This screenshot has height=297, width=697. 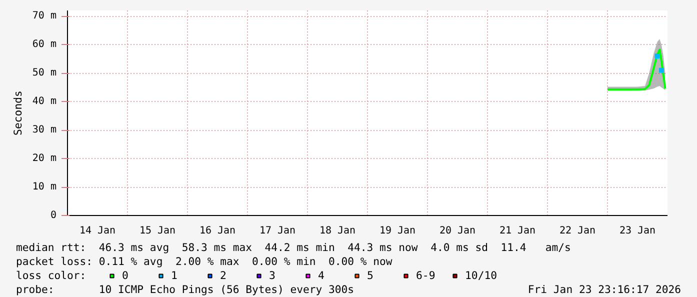 I want to click on legend-label: 4, so click(x=322, y=275).